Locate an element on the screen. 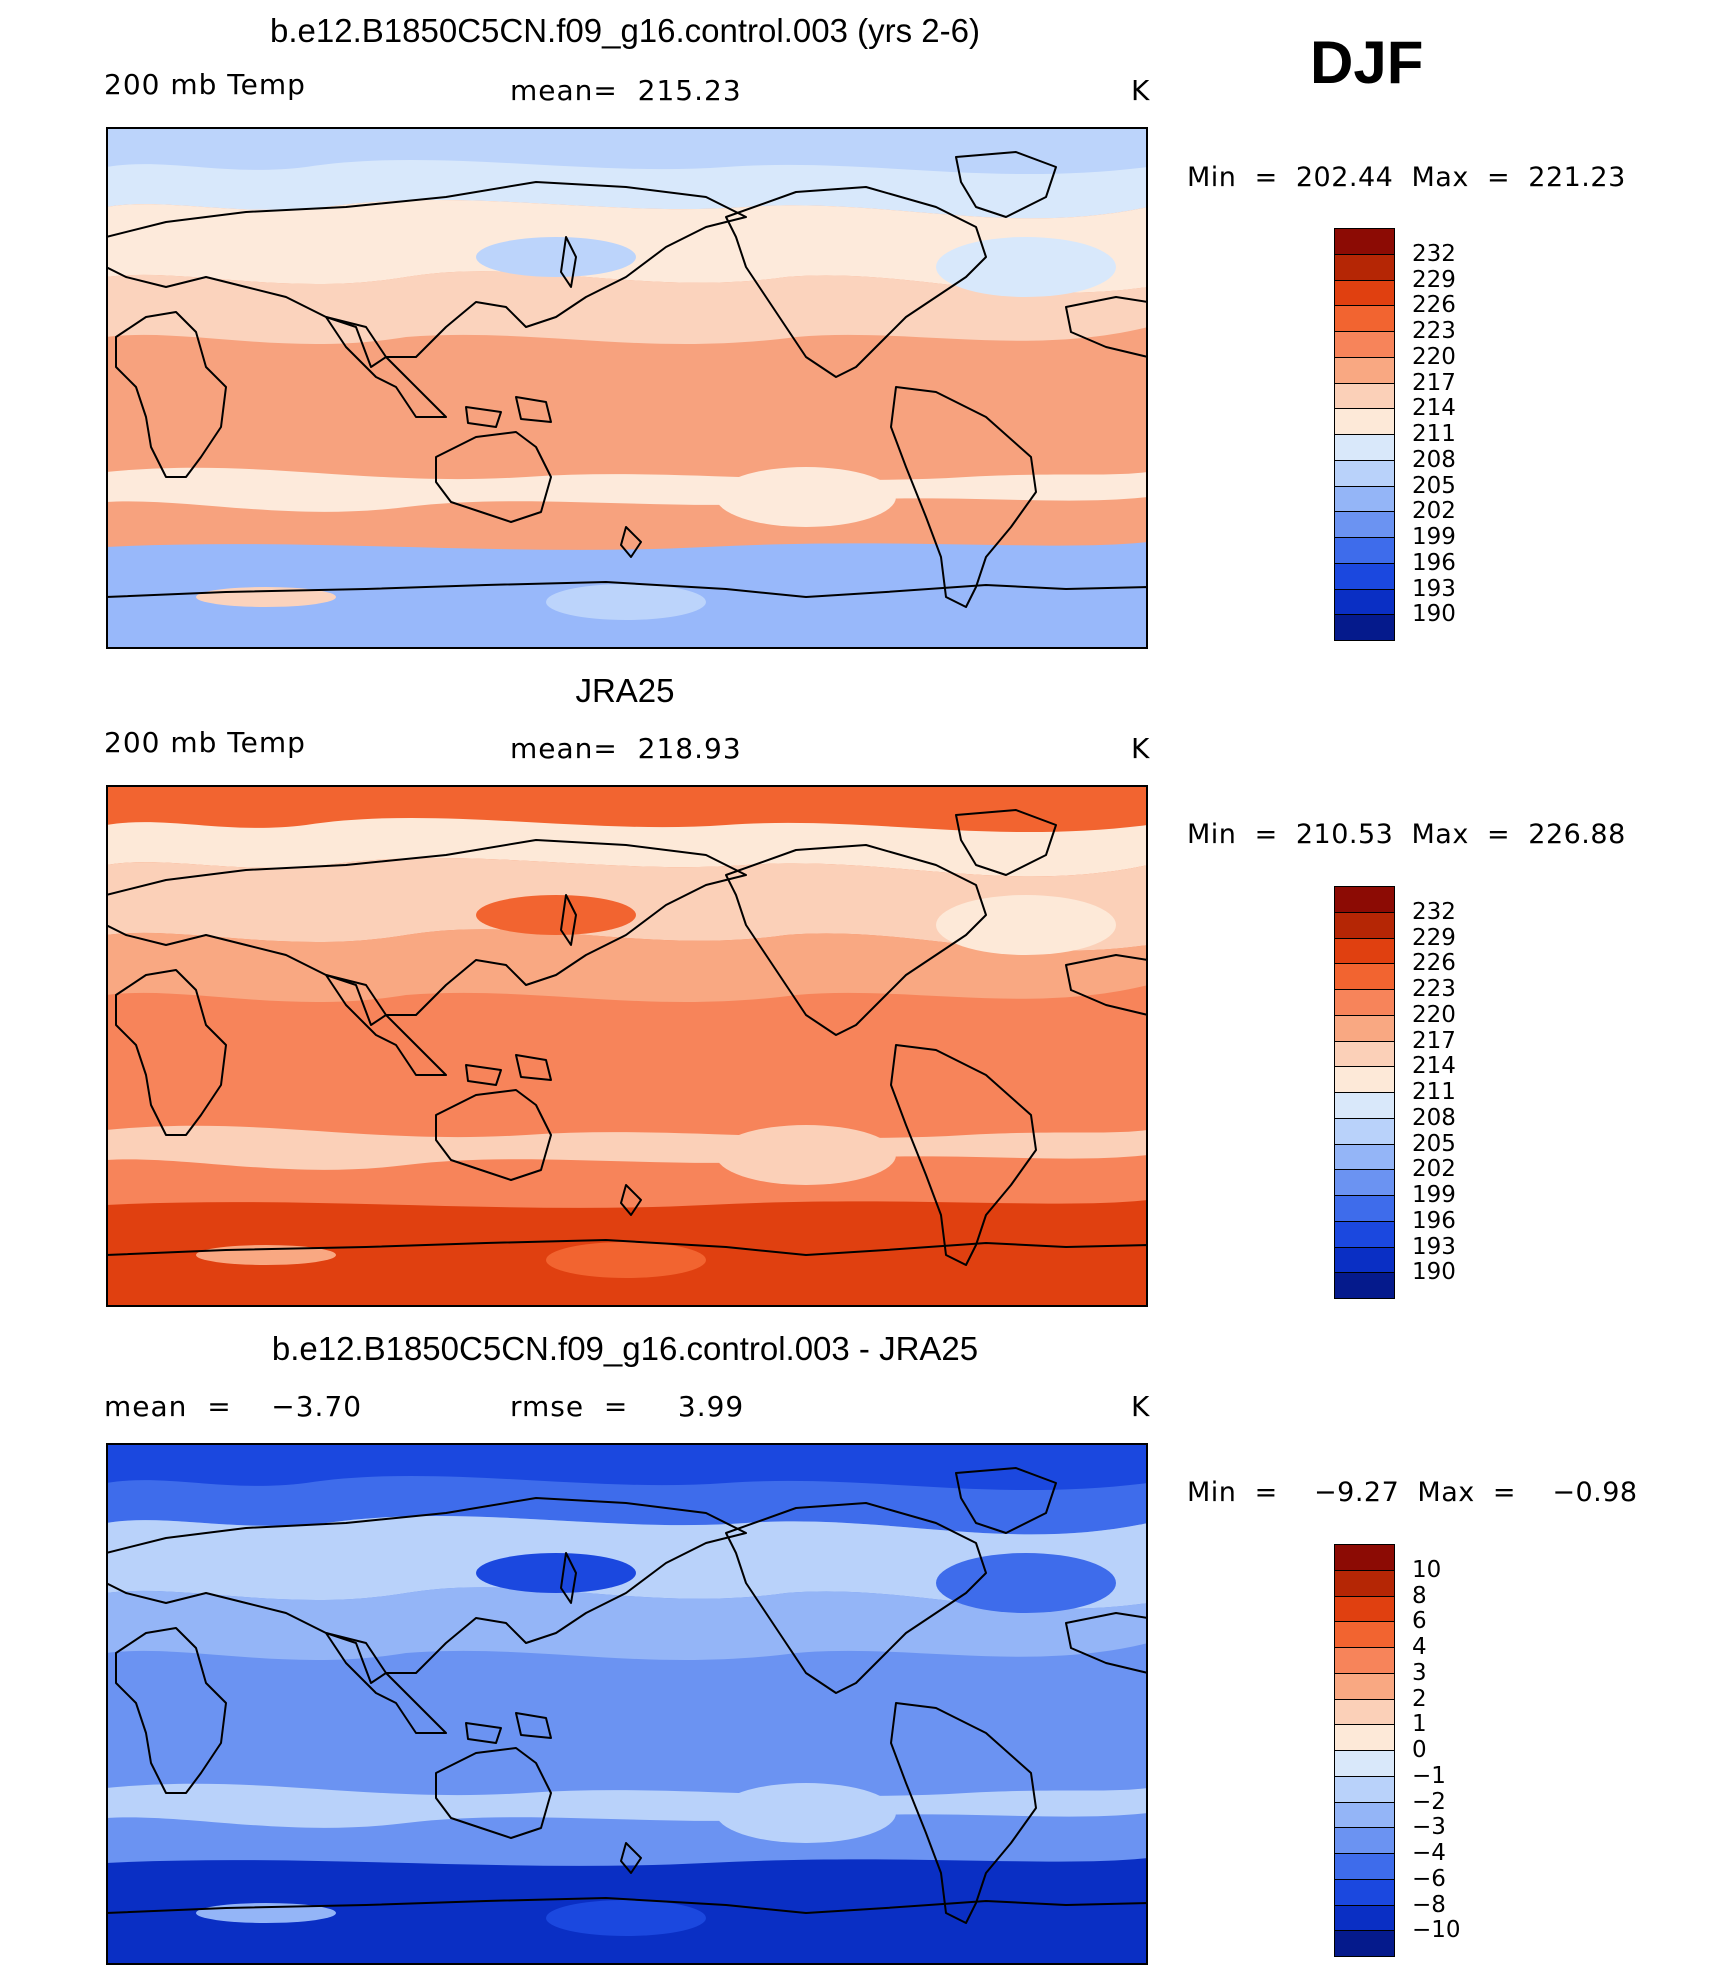 Image resolution: width=1710 pixels, height=1975 pixels. colorbar-tick-label: 229 is located at coordinates (1434, 279).